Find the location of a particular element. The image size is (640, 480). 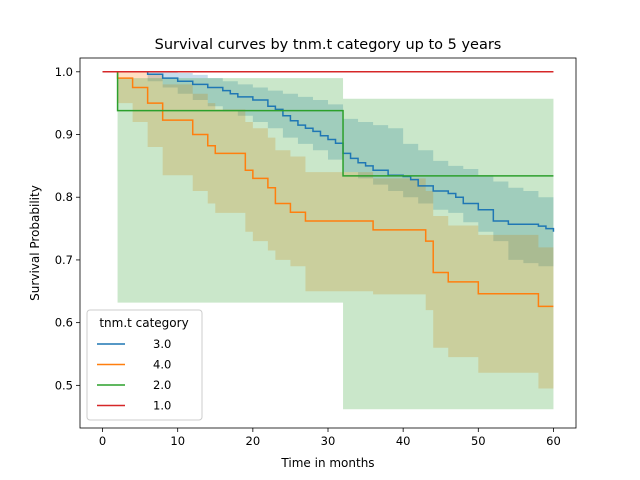

y-tick-label: 1.0 is located at coordinates (64, 72).